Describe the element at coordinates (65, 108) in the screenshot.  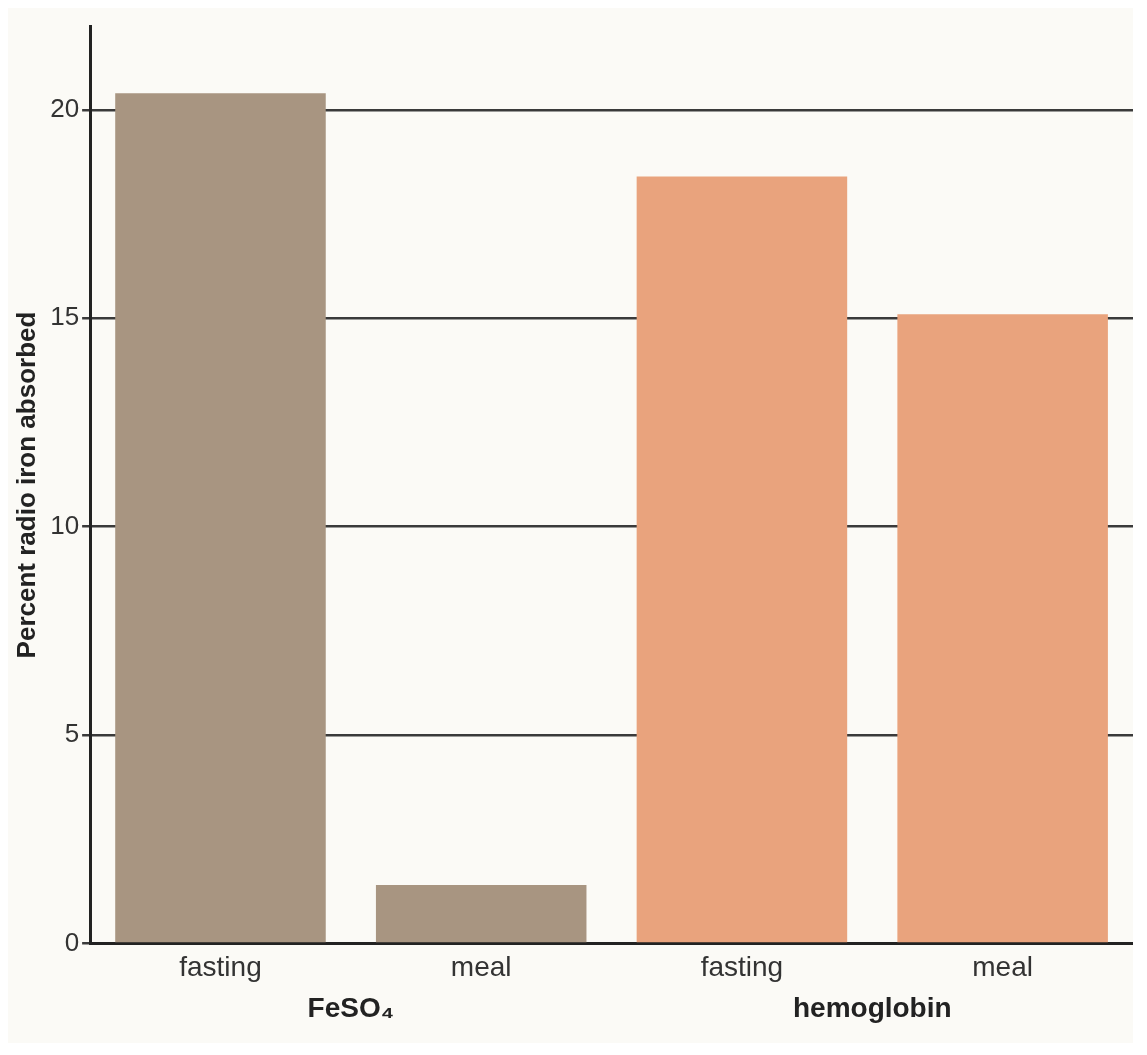
I see `y-tick-label: 20` at that location.